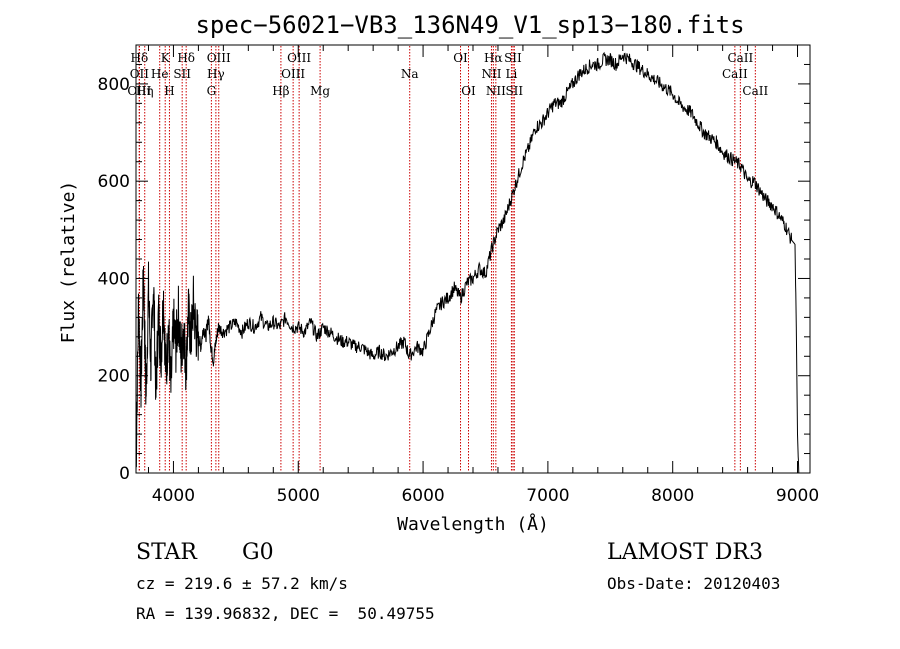  Describe the element at coordinates (512, 74) in the screenshot. I see `spectral-line-label: Li` at that location.